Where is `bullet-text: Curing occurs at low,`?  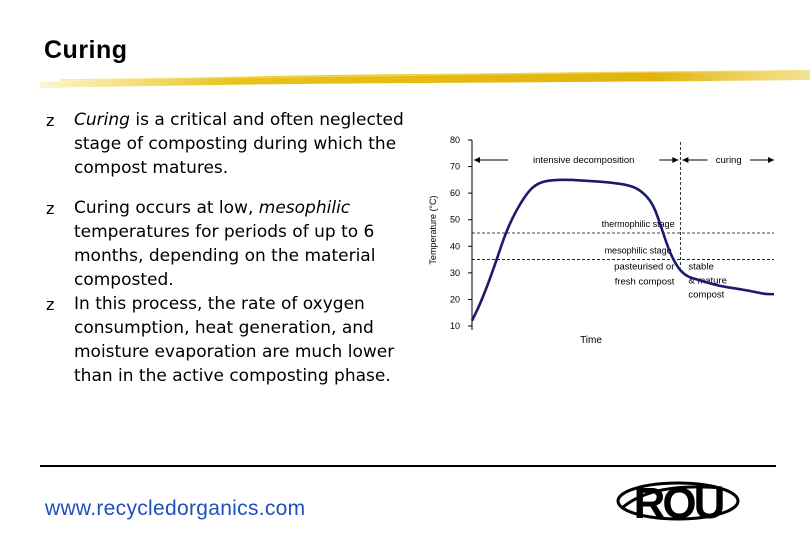
bullet-text: Curing occurs at low, is located at coordinates (166, 208).